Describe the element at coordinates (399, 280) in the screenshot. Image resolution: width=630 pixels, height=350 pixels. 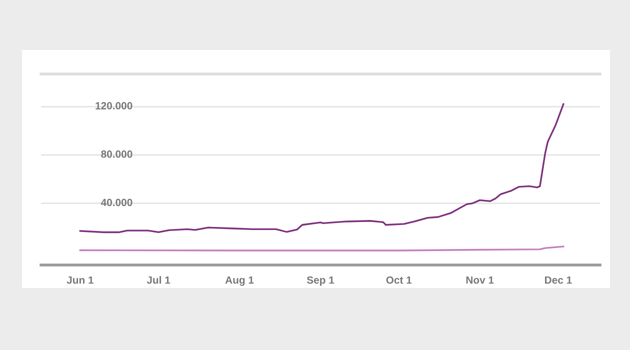
I see `x-tick-label: Oct 1` at that location.